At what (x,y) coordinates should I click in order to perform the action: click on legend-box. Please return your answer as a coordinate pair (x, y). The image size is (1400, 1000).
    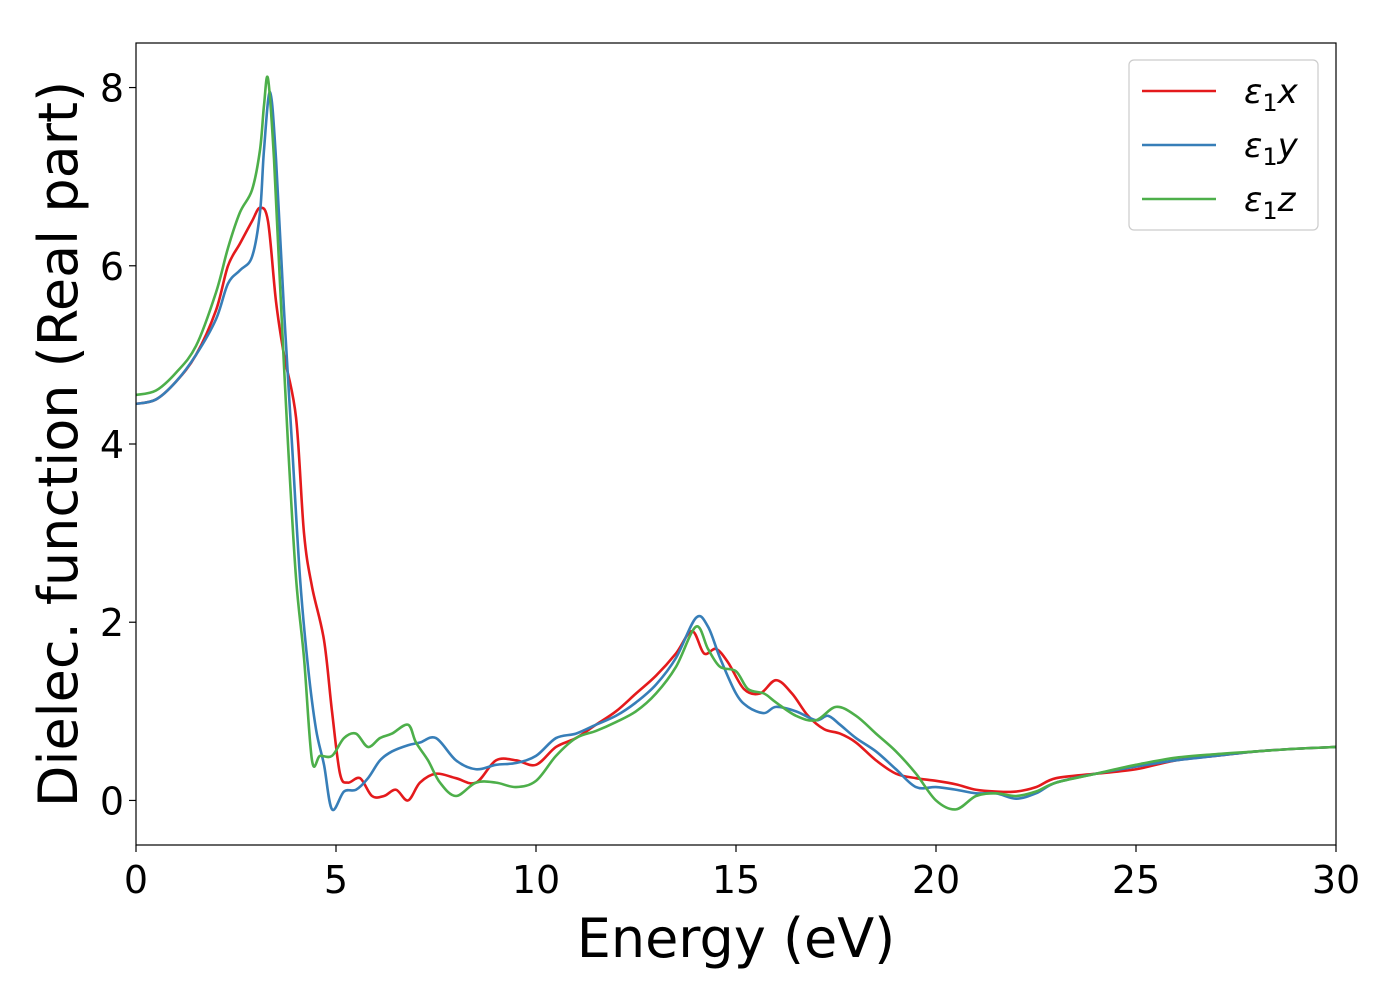
    Looking at the image, I should click on (1223, 145).